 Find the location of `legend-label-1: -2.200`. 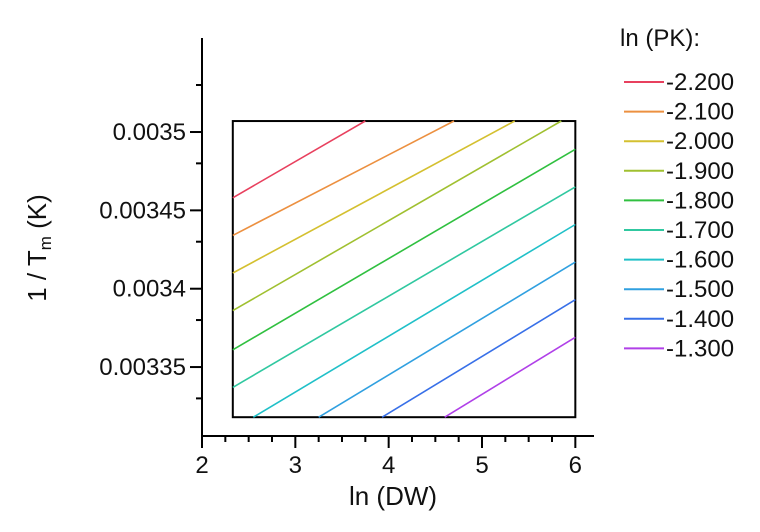

legend-label-1: -2.200 is located at coordinates (700, 82).